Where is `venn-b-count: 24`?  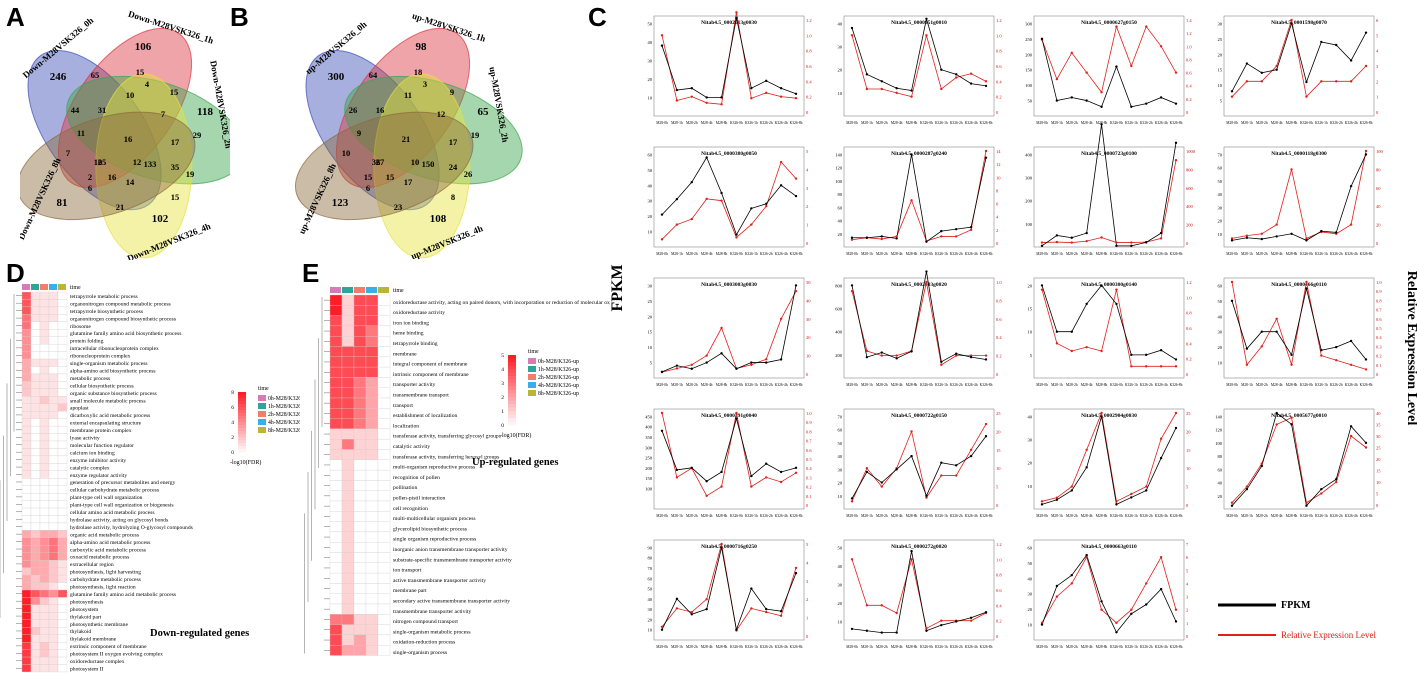 venn-b-count: 24 is located at coordinates (453, 167).